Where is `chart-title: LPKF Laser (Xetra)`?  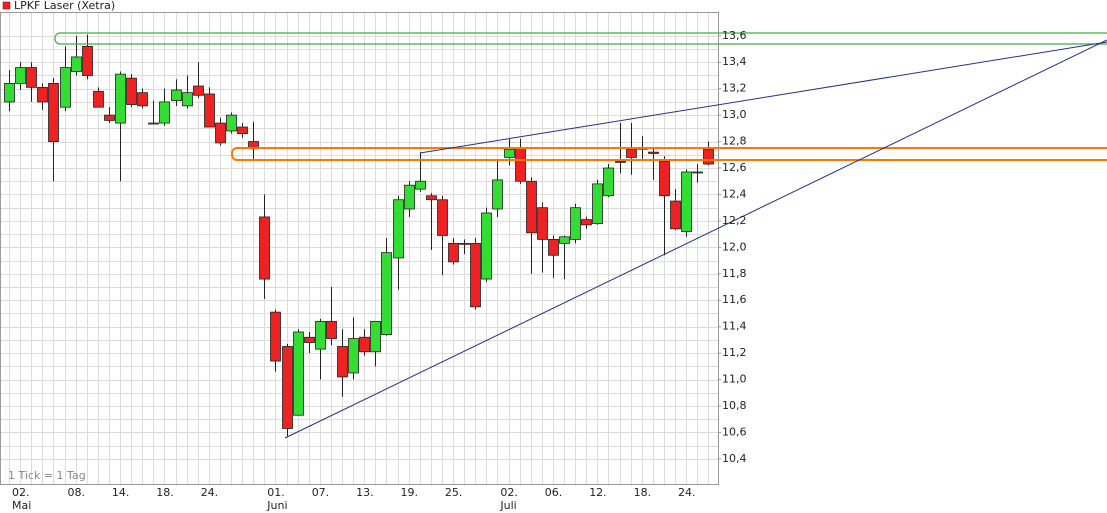 chart-title: LPKF Laser (Xetra) is located at coordinates (64, 6).